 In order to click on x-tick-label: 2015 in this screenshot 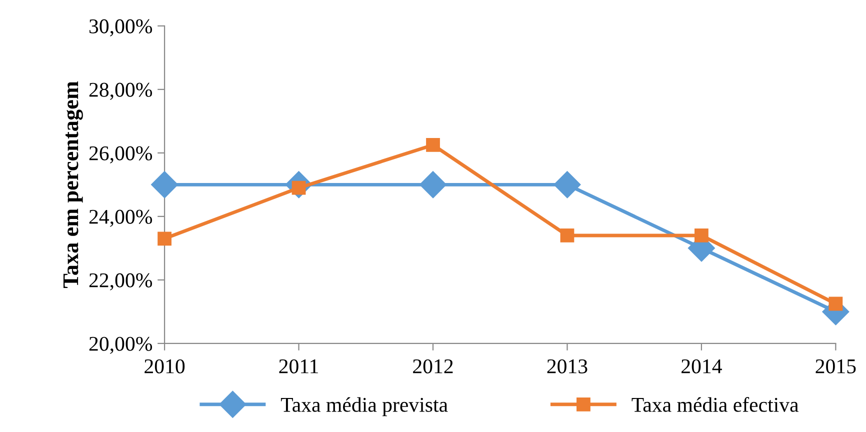, I will do `click(836, 366)`.